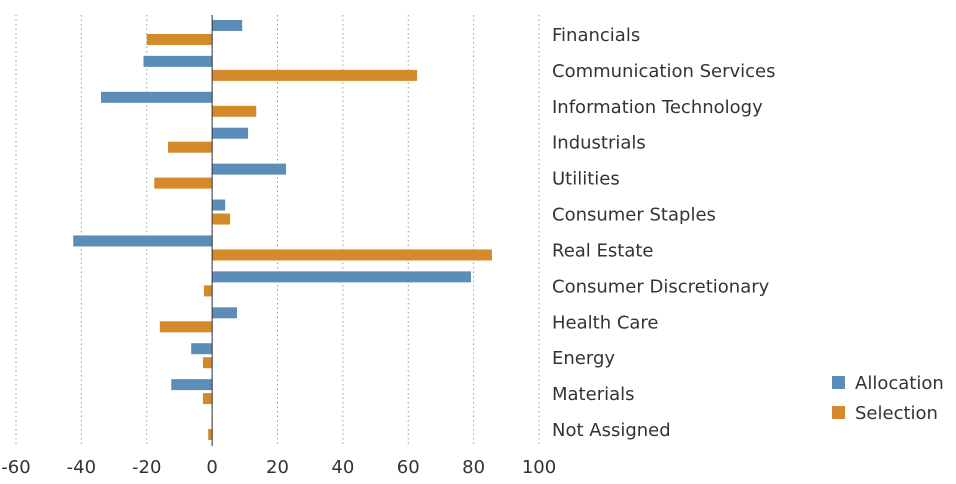  Describe the element at coordinates (342, 467) in the screenshot. I see `x-tick-label: 40` at that location.